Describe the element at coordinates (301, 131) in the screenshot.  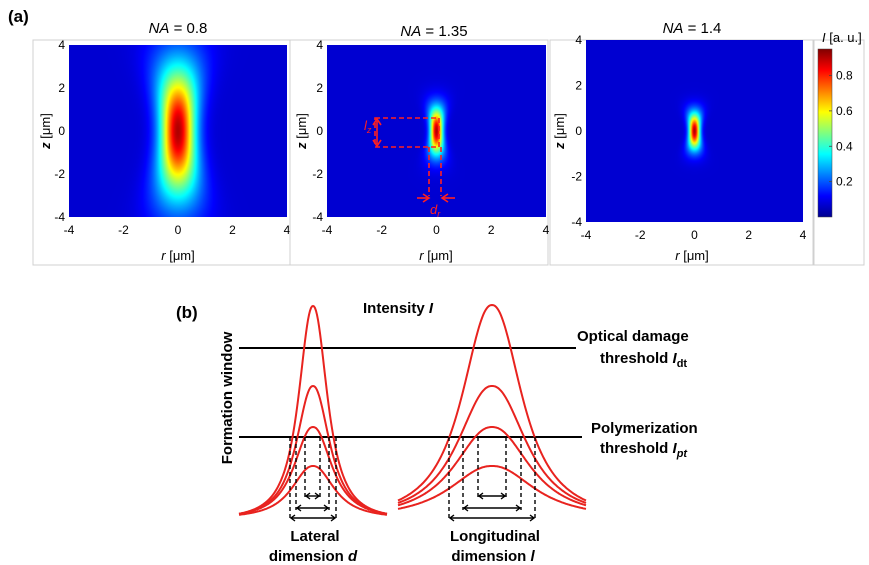
I see `subplot-2-ylabel: z [μm]` at that location.